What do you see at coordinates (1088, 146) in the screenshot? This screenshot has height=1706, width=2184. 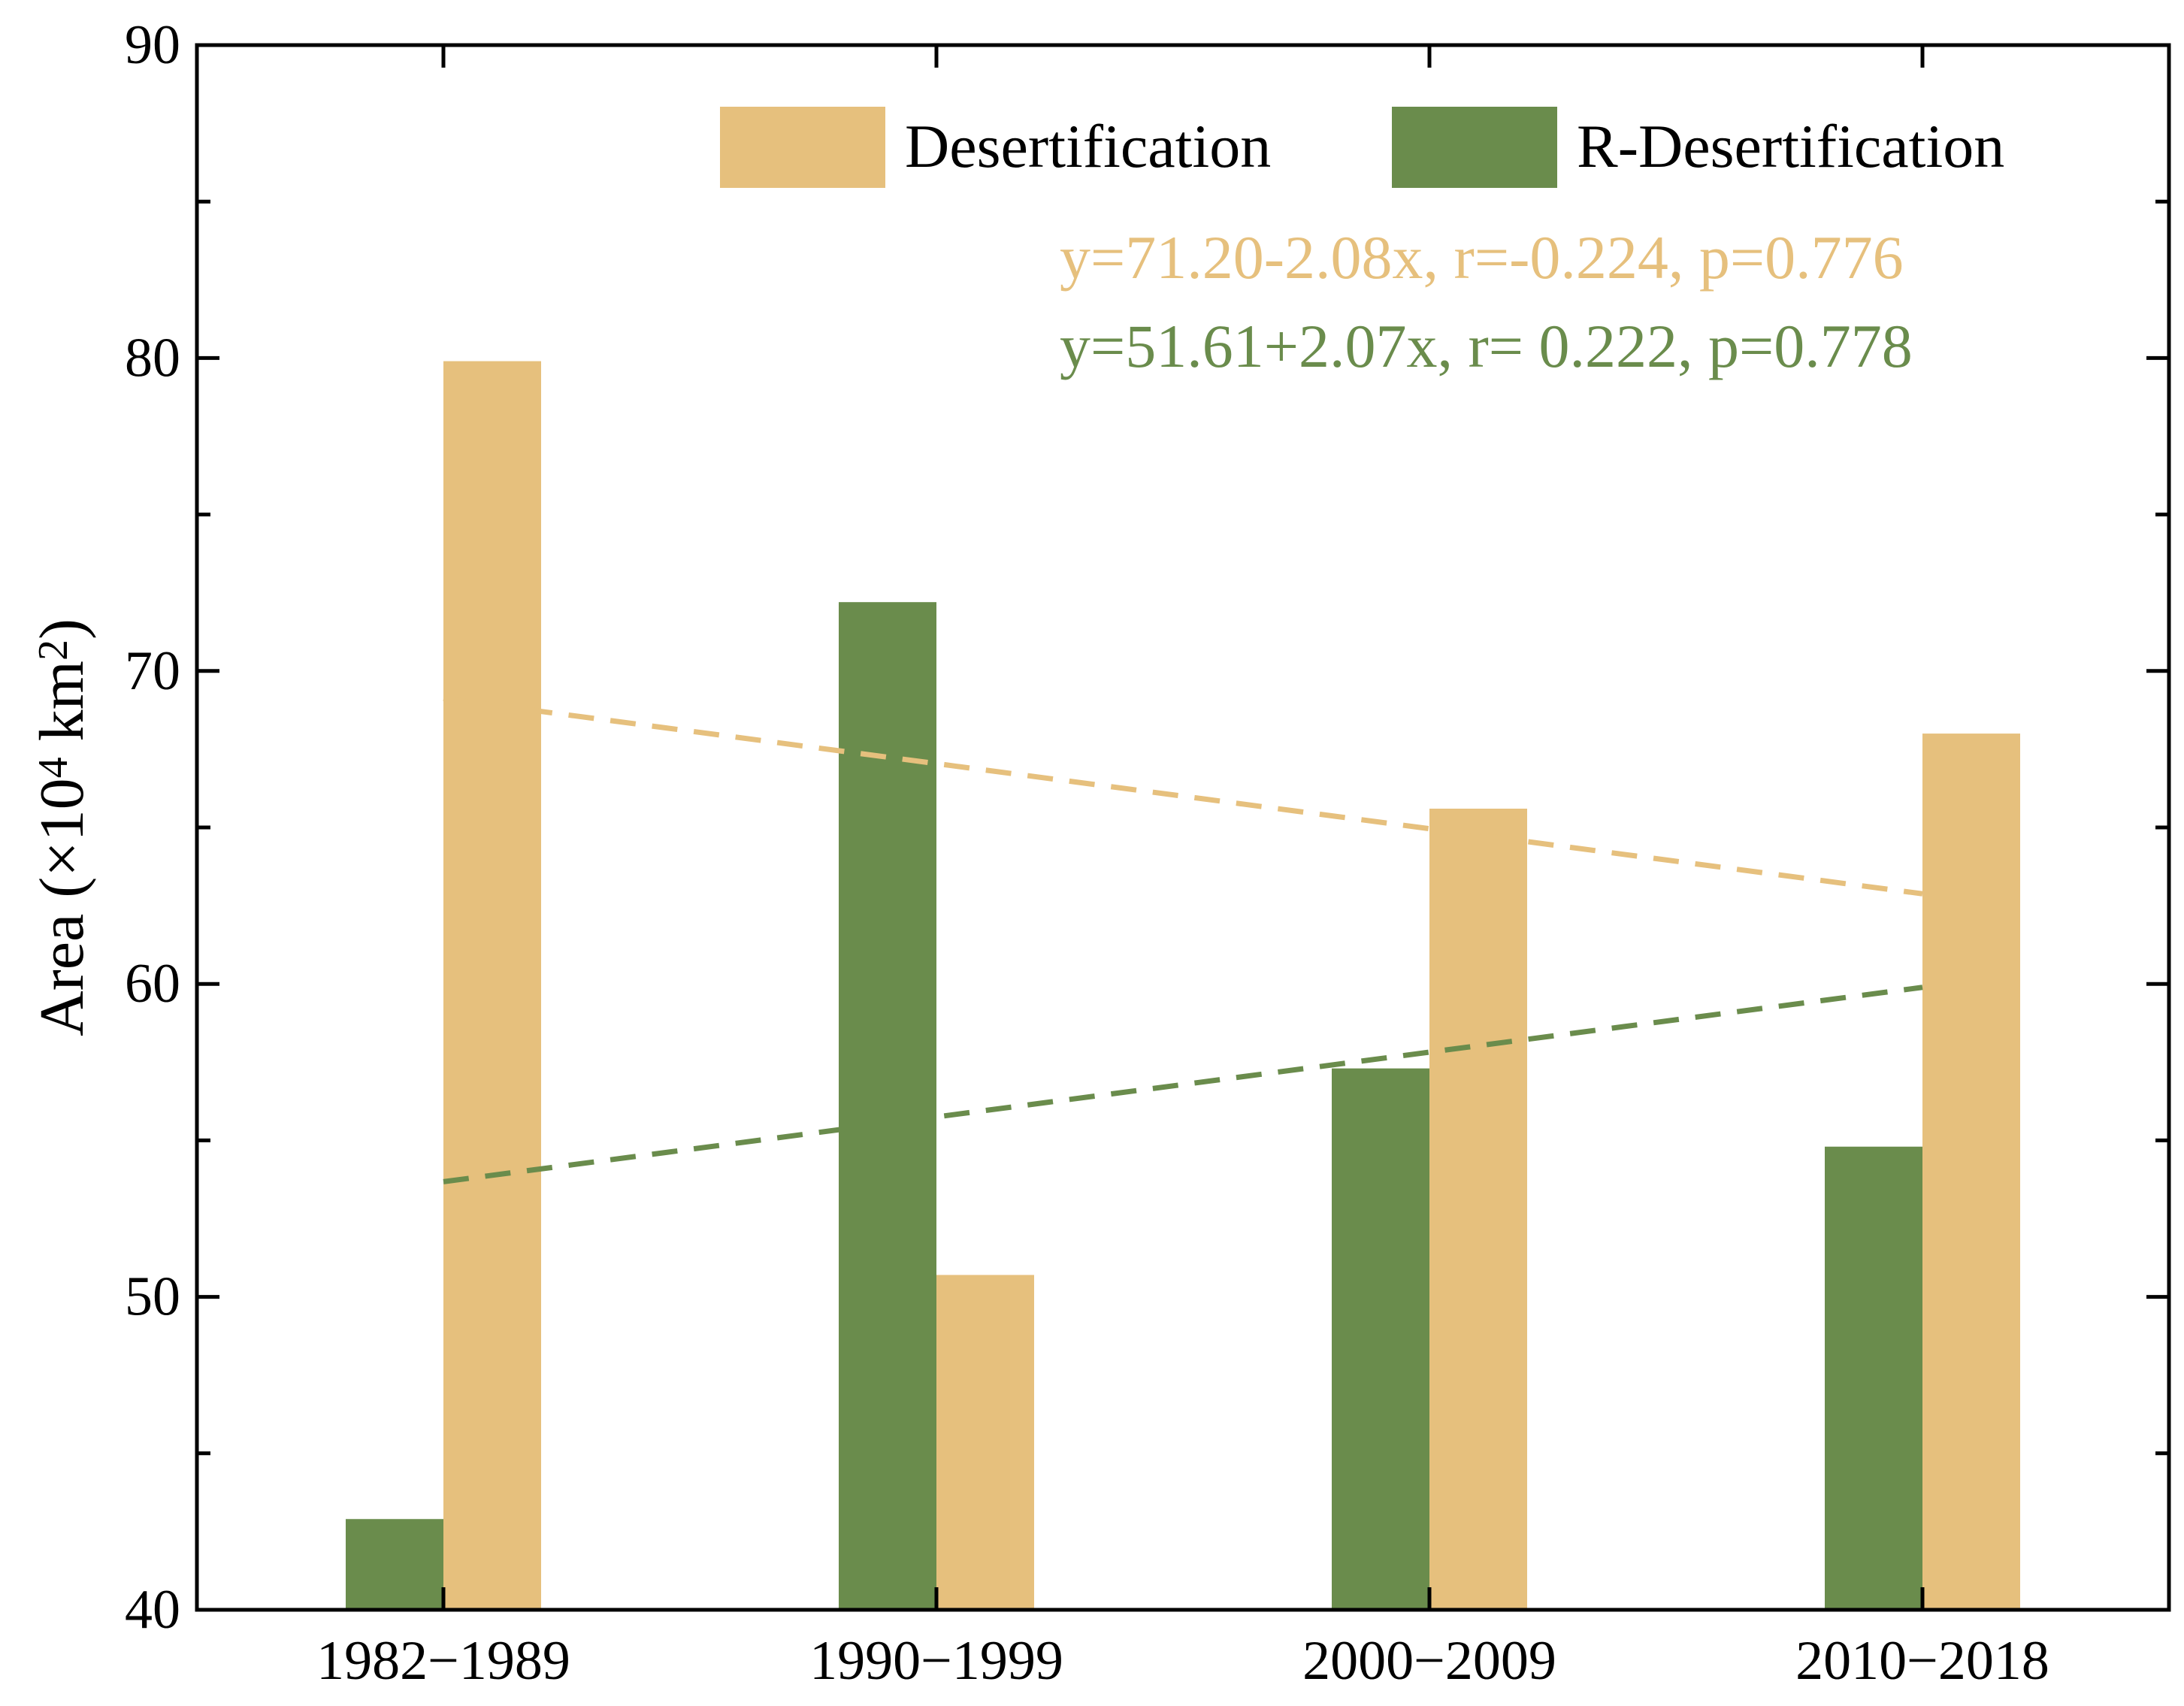 I see `legend-label-desertification: Desertification` at bounding box center [1088, 146].